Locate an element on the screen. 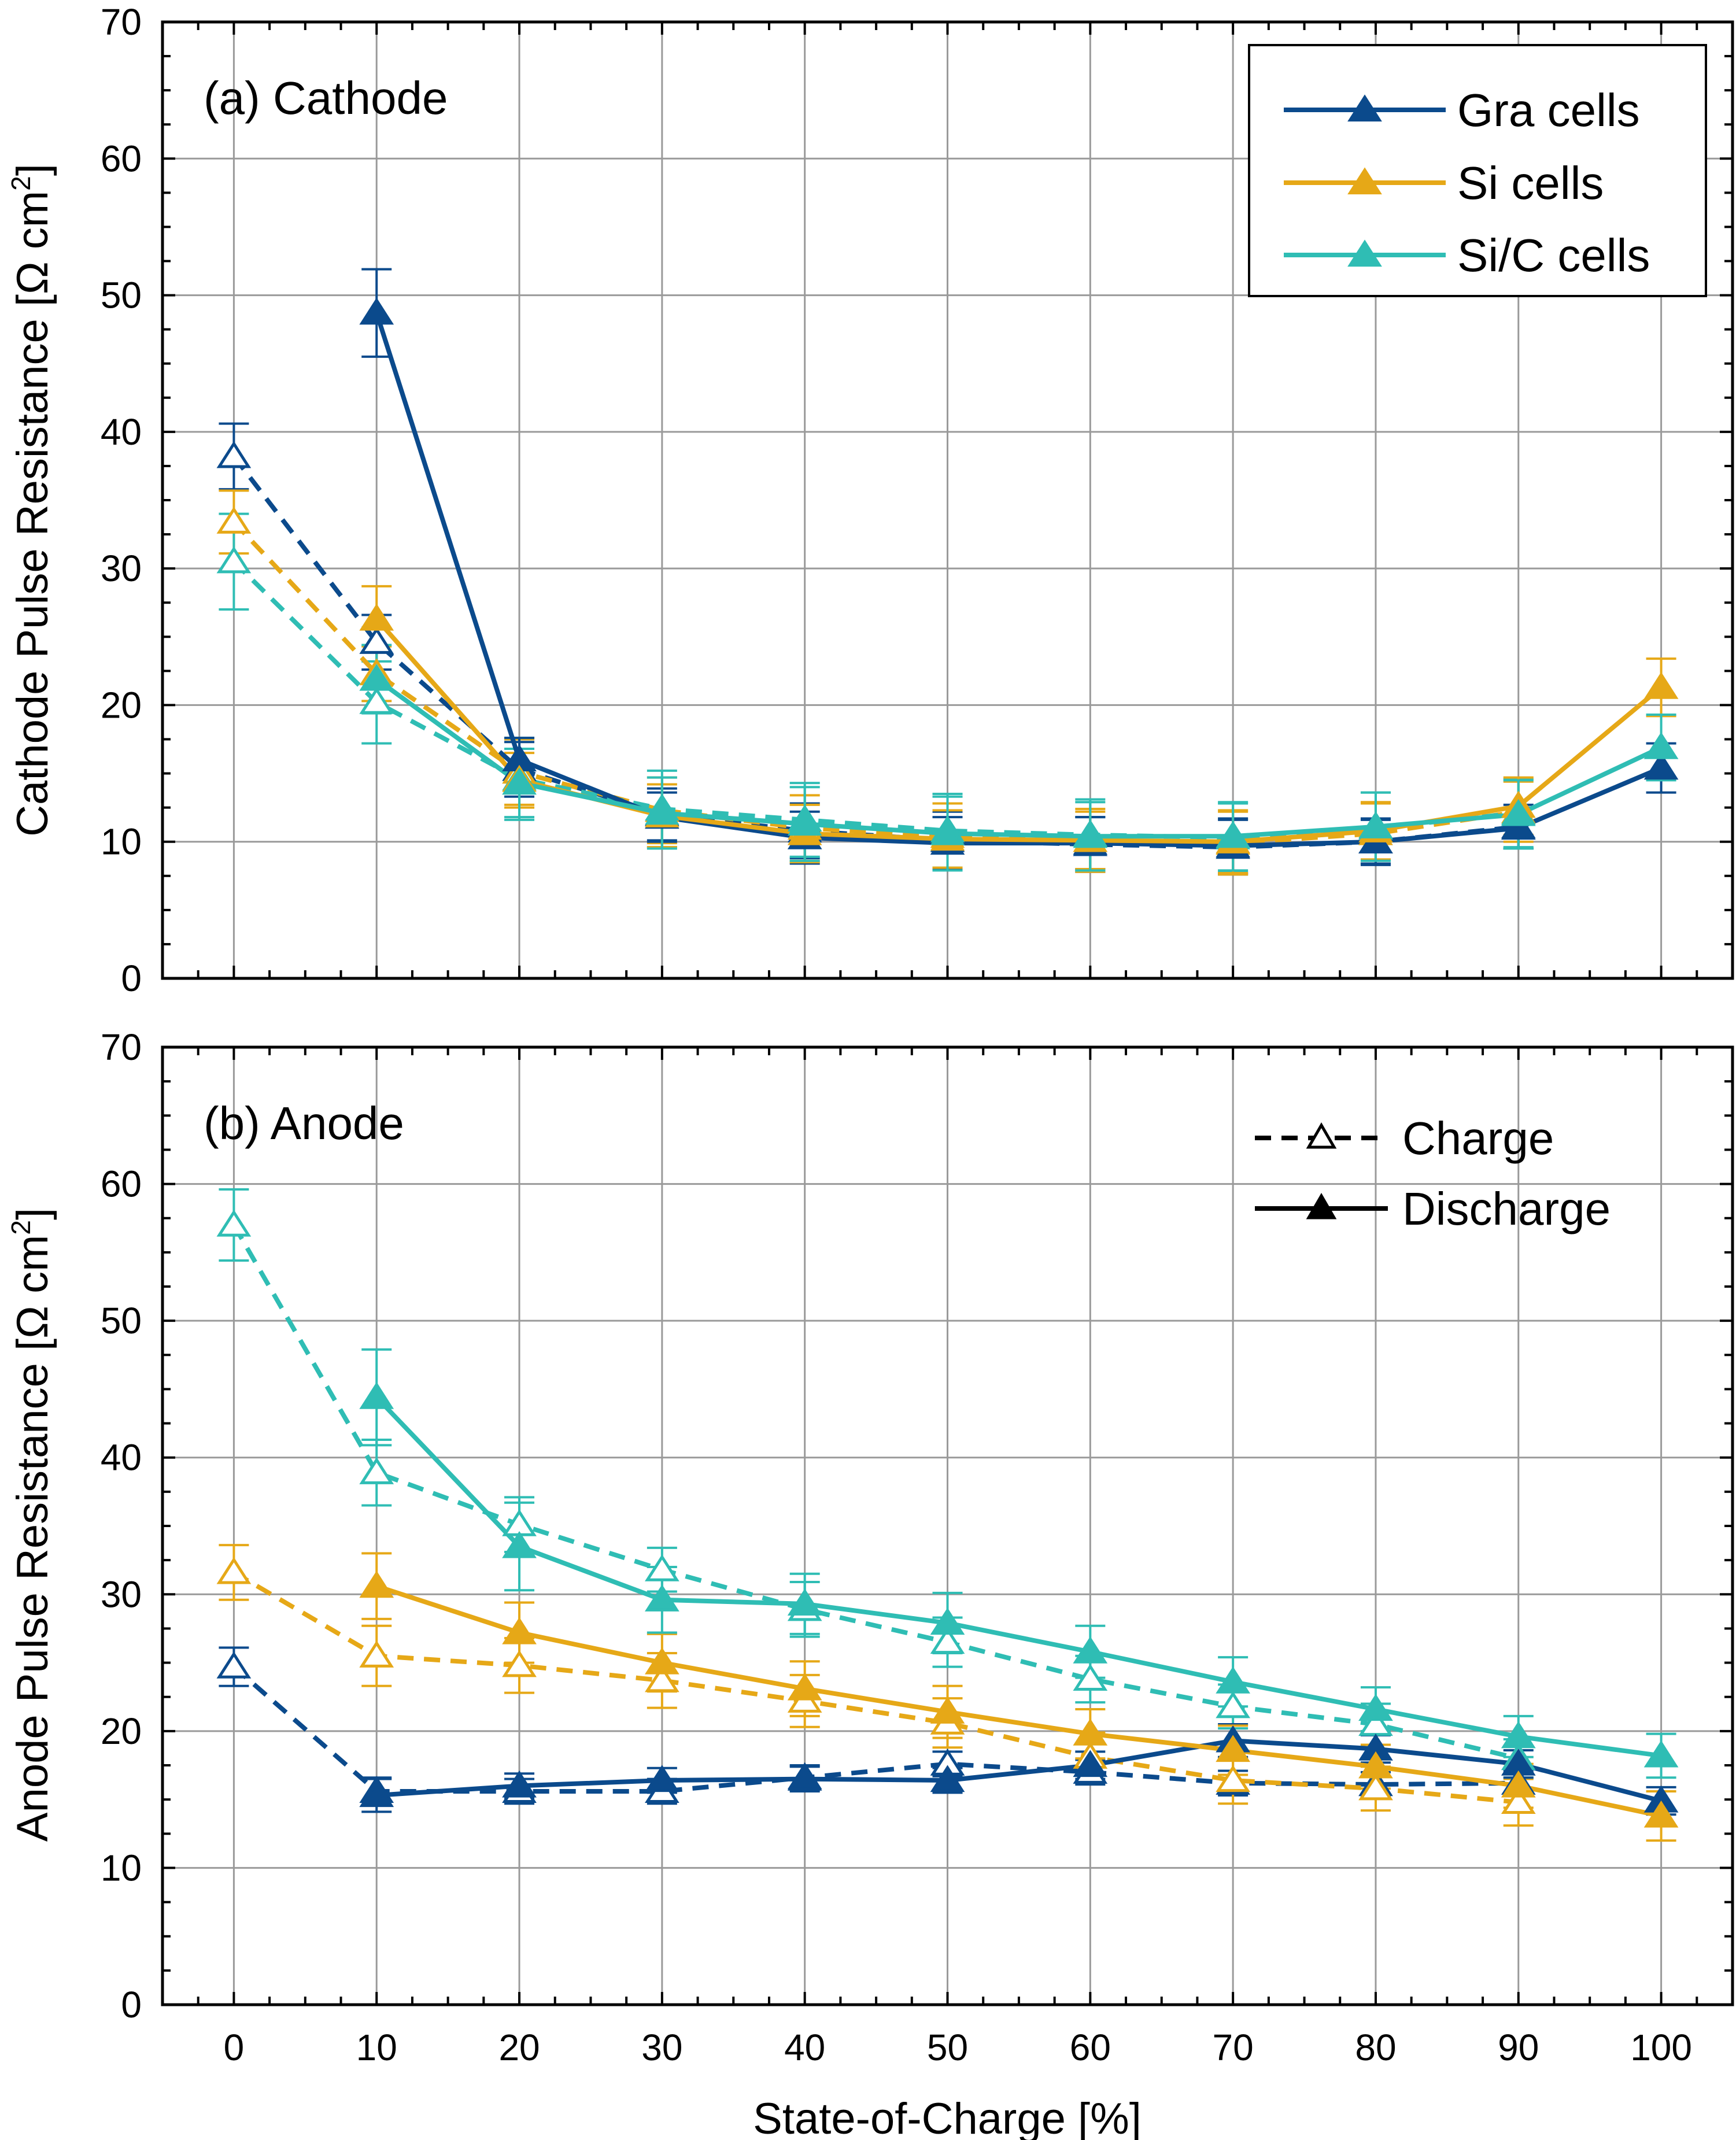 The width and height of the screenshot is (1736, 2140). legend-charge-label: Charge is located at coordinates (1478, 1138).